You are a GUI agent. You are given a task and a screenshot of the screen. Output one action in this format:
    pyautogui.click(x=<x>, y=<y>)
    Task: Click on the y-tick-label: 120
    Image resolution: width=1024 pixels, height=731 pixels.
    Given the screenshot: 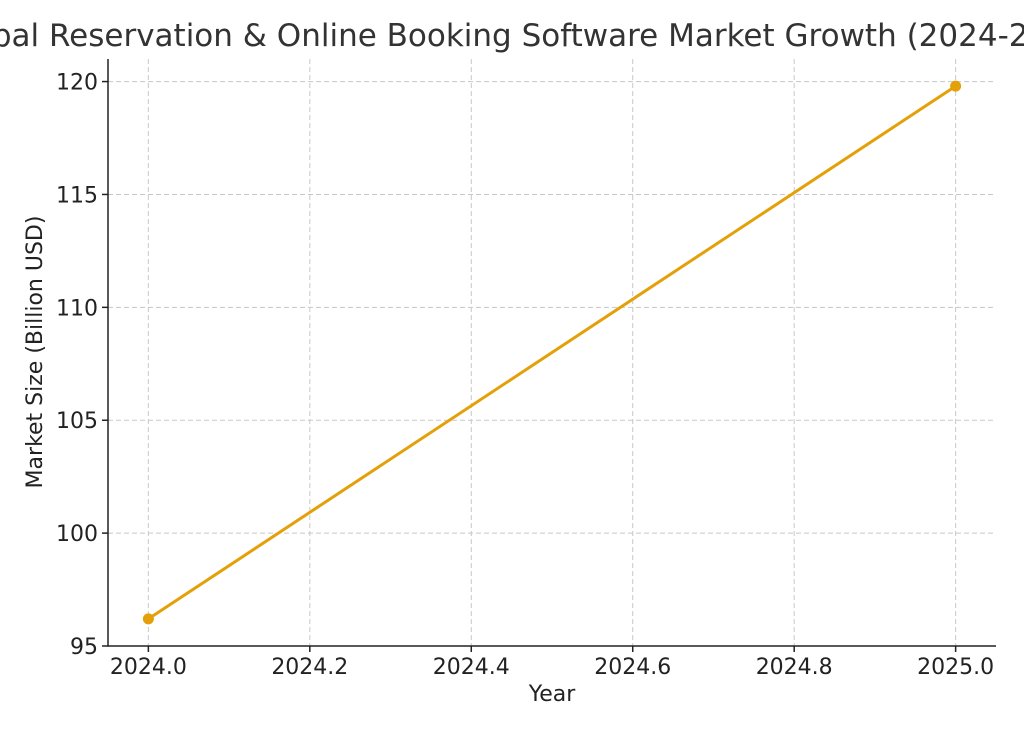 What is the action you would take?
    pyautogui.click(x=77, y=83)
    